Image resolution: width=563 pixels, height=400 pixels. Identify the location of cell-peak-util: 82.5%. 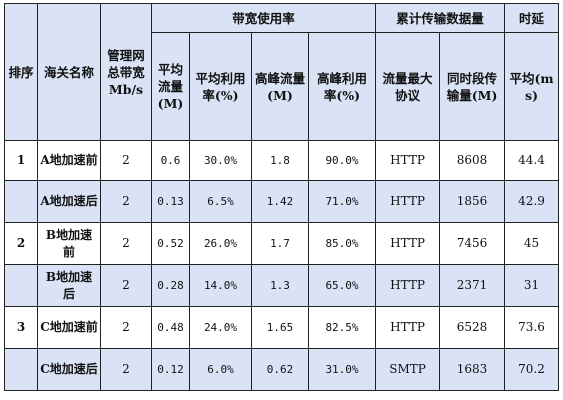
(342, 327).